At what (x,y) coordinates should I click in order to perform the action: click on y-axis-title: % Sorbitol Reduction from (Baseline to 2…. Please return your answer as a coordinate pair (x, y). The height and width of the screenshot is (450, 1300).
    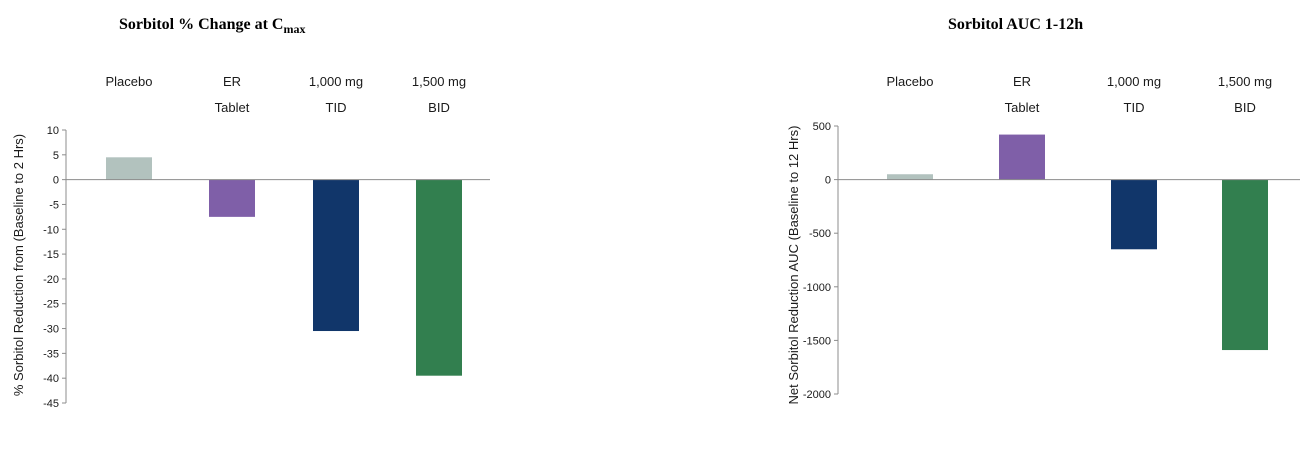
    Looking at the image, I should click on (18, 265).